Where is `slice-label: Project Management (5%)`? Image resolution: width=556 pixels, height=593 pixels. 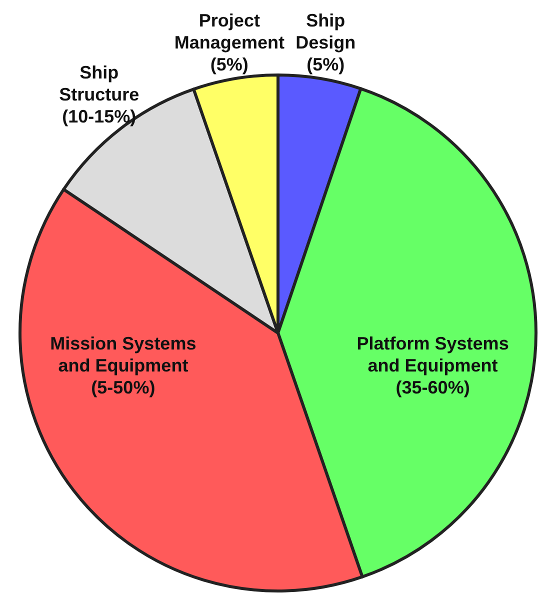 slice-label: Project Management (5%) is located at coordinates (229, 42).